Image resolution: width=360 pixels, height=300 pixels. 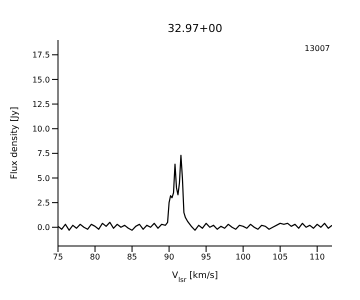 I want to click on y-tick-label: 10.0, so click(x=41, y=129).